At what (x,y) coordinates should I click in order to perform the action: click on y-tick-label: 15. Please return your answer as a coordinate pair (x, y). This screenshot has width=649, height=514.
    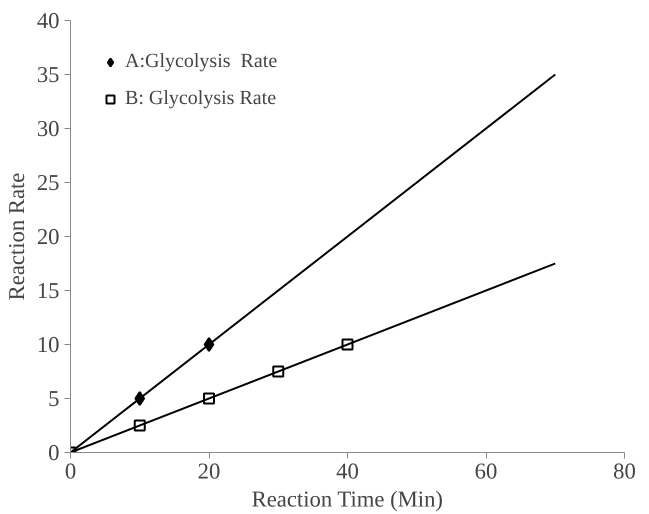
    Looking at the image, I should click on (48, 290).